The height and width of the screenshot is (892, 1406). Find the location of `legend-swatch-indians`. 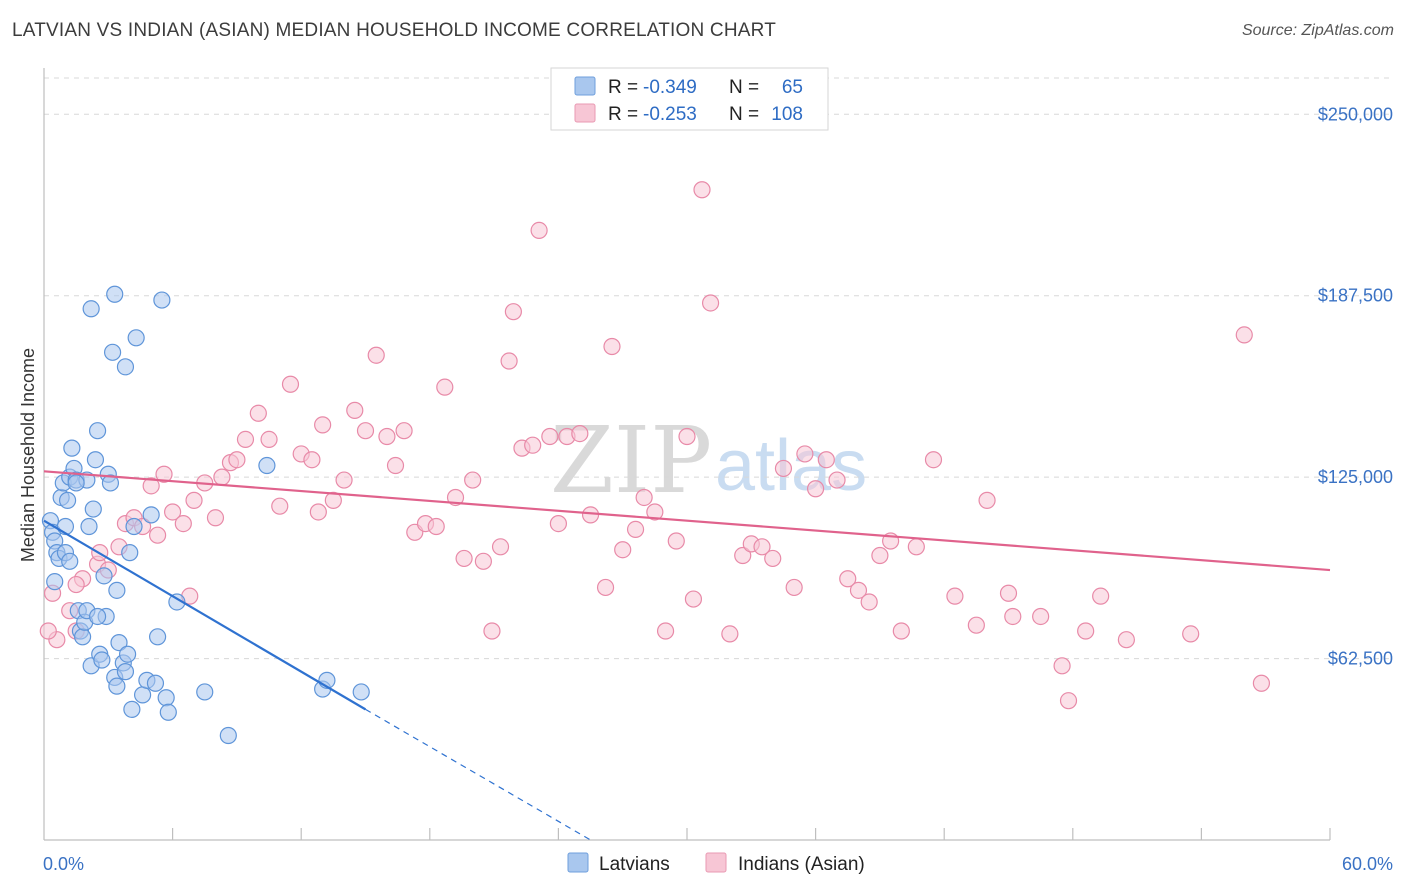

legend-swatch-indians is located at coordinates (585, 113).